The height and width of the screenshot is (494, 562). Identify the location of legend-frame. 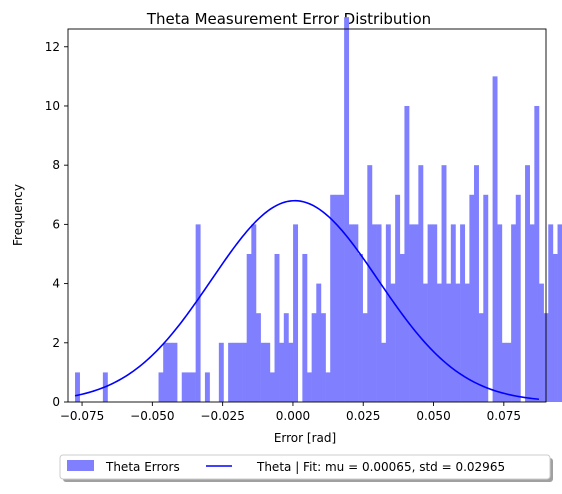
(305, 467).